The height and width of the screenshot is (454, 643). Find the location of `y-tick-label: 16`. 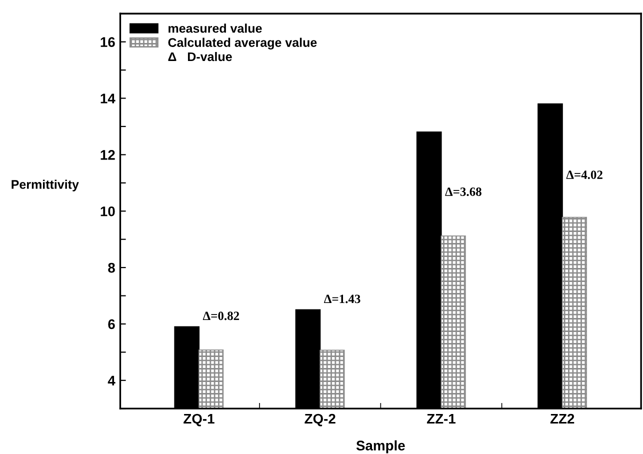

y-tick-label: 16 is located at coordinates (107, 42).